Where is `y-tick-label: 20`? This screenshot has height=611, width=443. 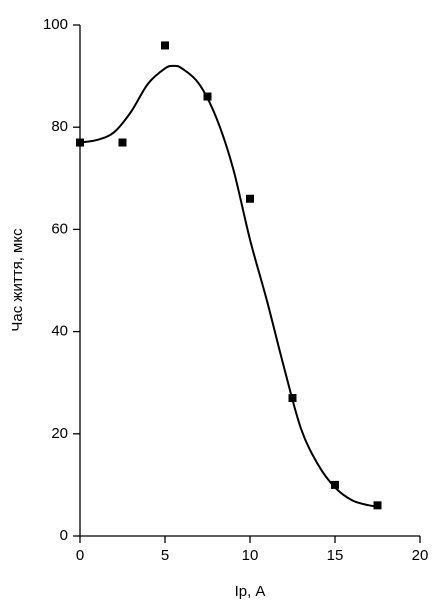 y-tick-label: 20 is located at coordinates (59, 433).